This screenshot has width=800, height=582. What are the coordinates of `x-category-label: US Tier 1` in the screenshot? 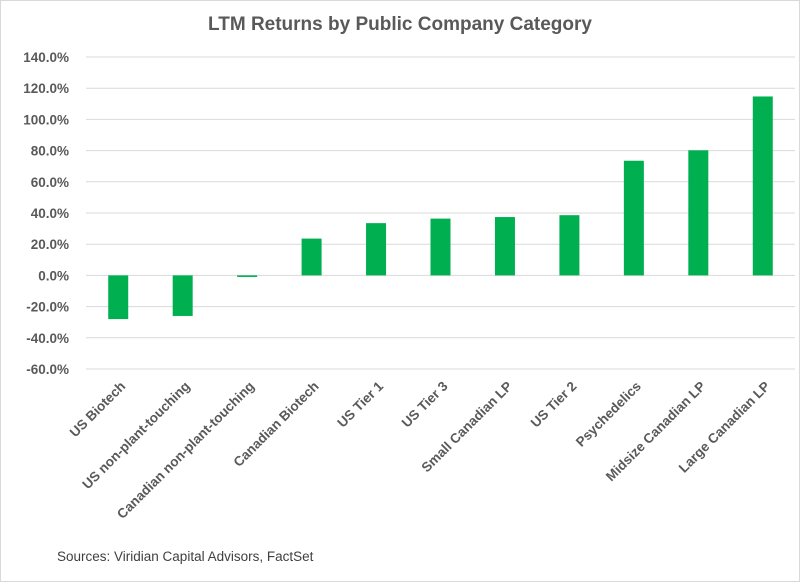 It's located at (360, 404).